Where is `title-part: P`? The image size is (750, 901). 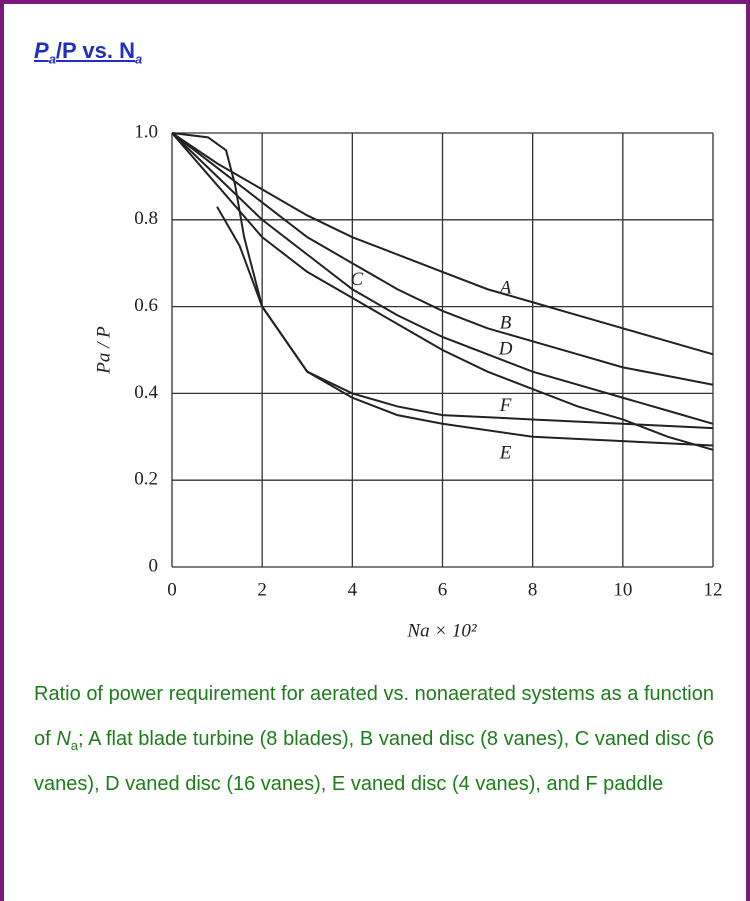
title-part: P is located at coordinates (41, 50).